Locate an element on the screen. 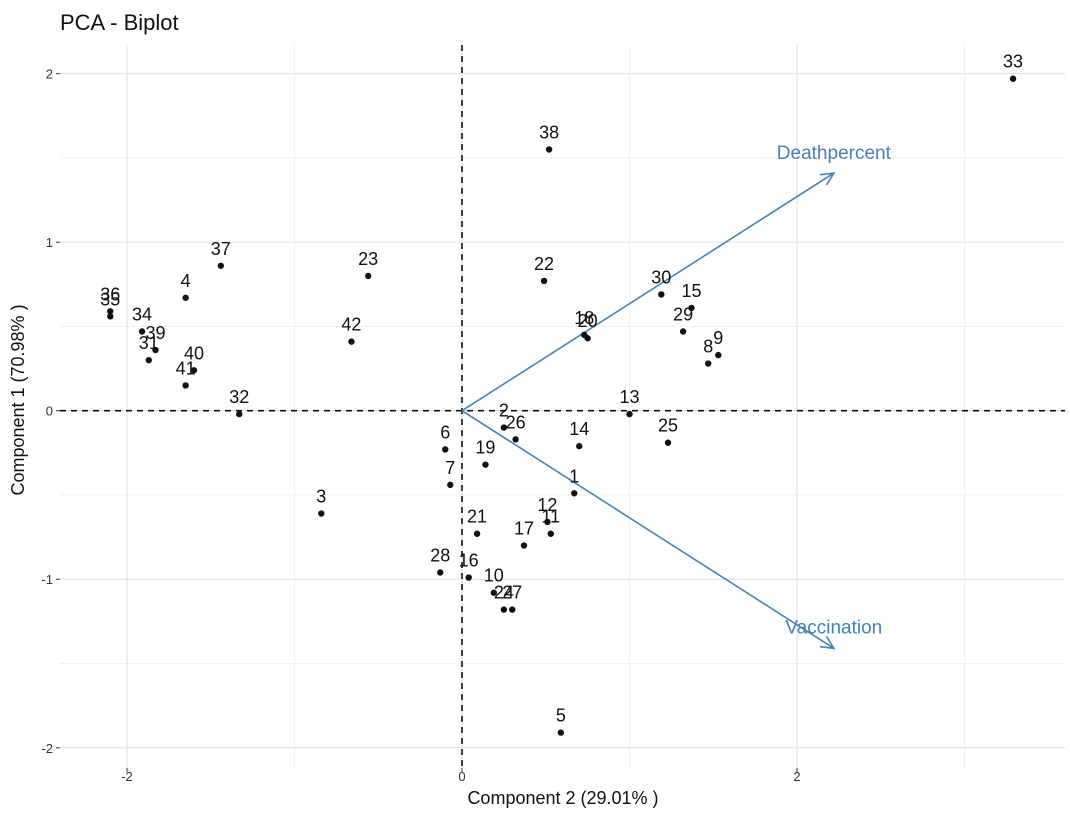  point-label: 16 is located at coordinates (469, 561).